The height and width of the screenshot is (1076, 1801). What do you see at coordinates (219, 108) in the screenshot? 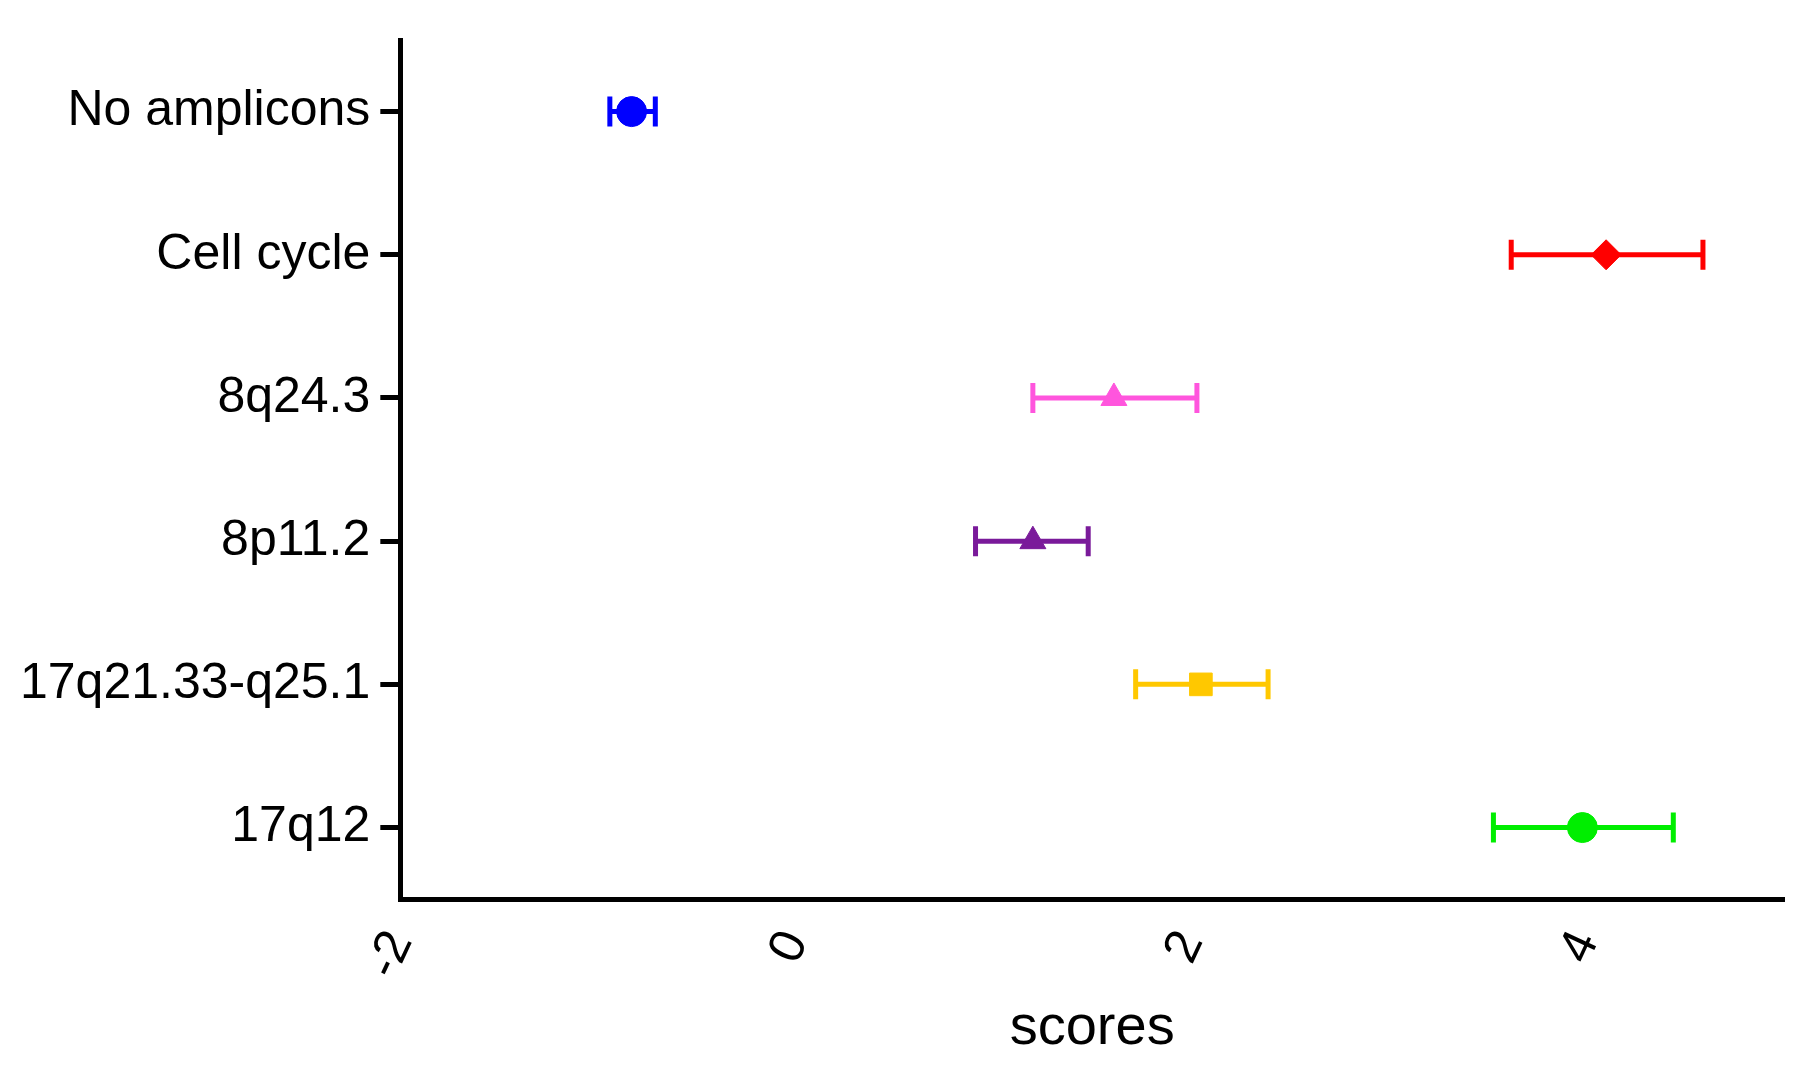
I see `y-tick-label: No amplicons` at bounding box center [219, 108].